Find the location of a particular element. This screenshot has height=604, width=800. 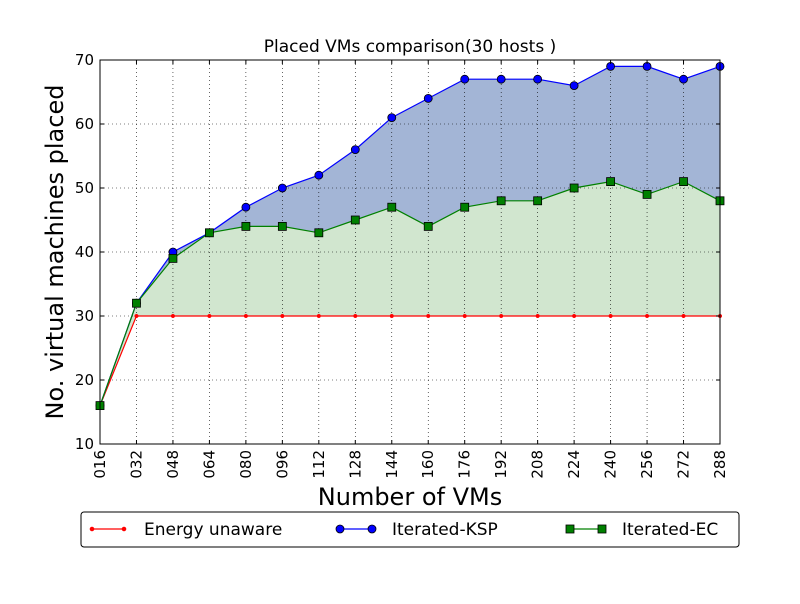

x-tick-label: 240 is located at coordinates (611, 464).